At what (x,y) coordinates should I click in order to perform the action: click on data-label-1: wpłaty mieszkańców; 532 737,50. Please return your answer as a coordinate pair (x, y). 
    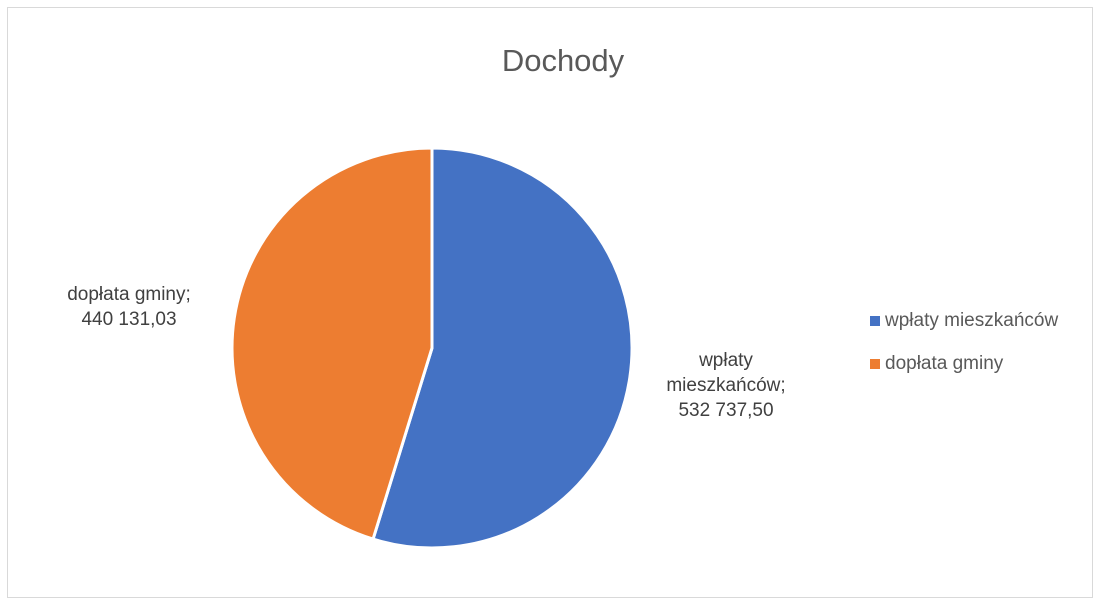
    Looking at the image, I should click on (725, 385).